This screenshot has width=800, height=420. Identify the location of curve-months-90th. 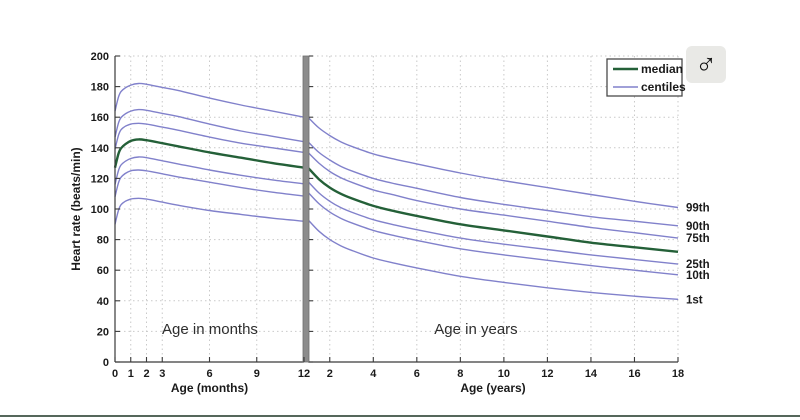
(209, 125).